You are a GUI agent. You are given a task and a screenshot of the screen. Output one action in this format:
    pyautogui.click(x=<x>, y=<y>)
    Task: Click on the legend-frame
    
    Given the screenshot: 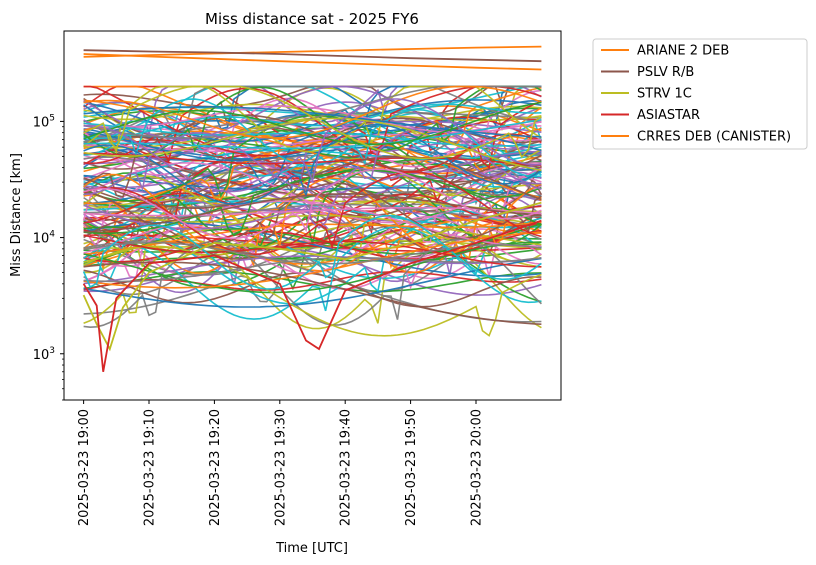 What is the action you would take?
    pyautogui.click(x=700, y=94)
    